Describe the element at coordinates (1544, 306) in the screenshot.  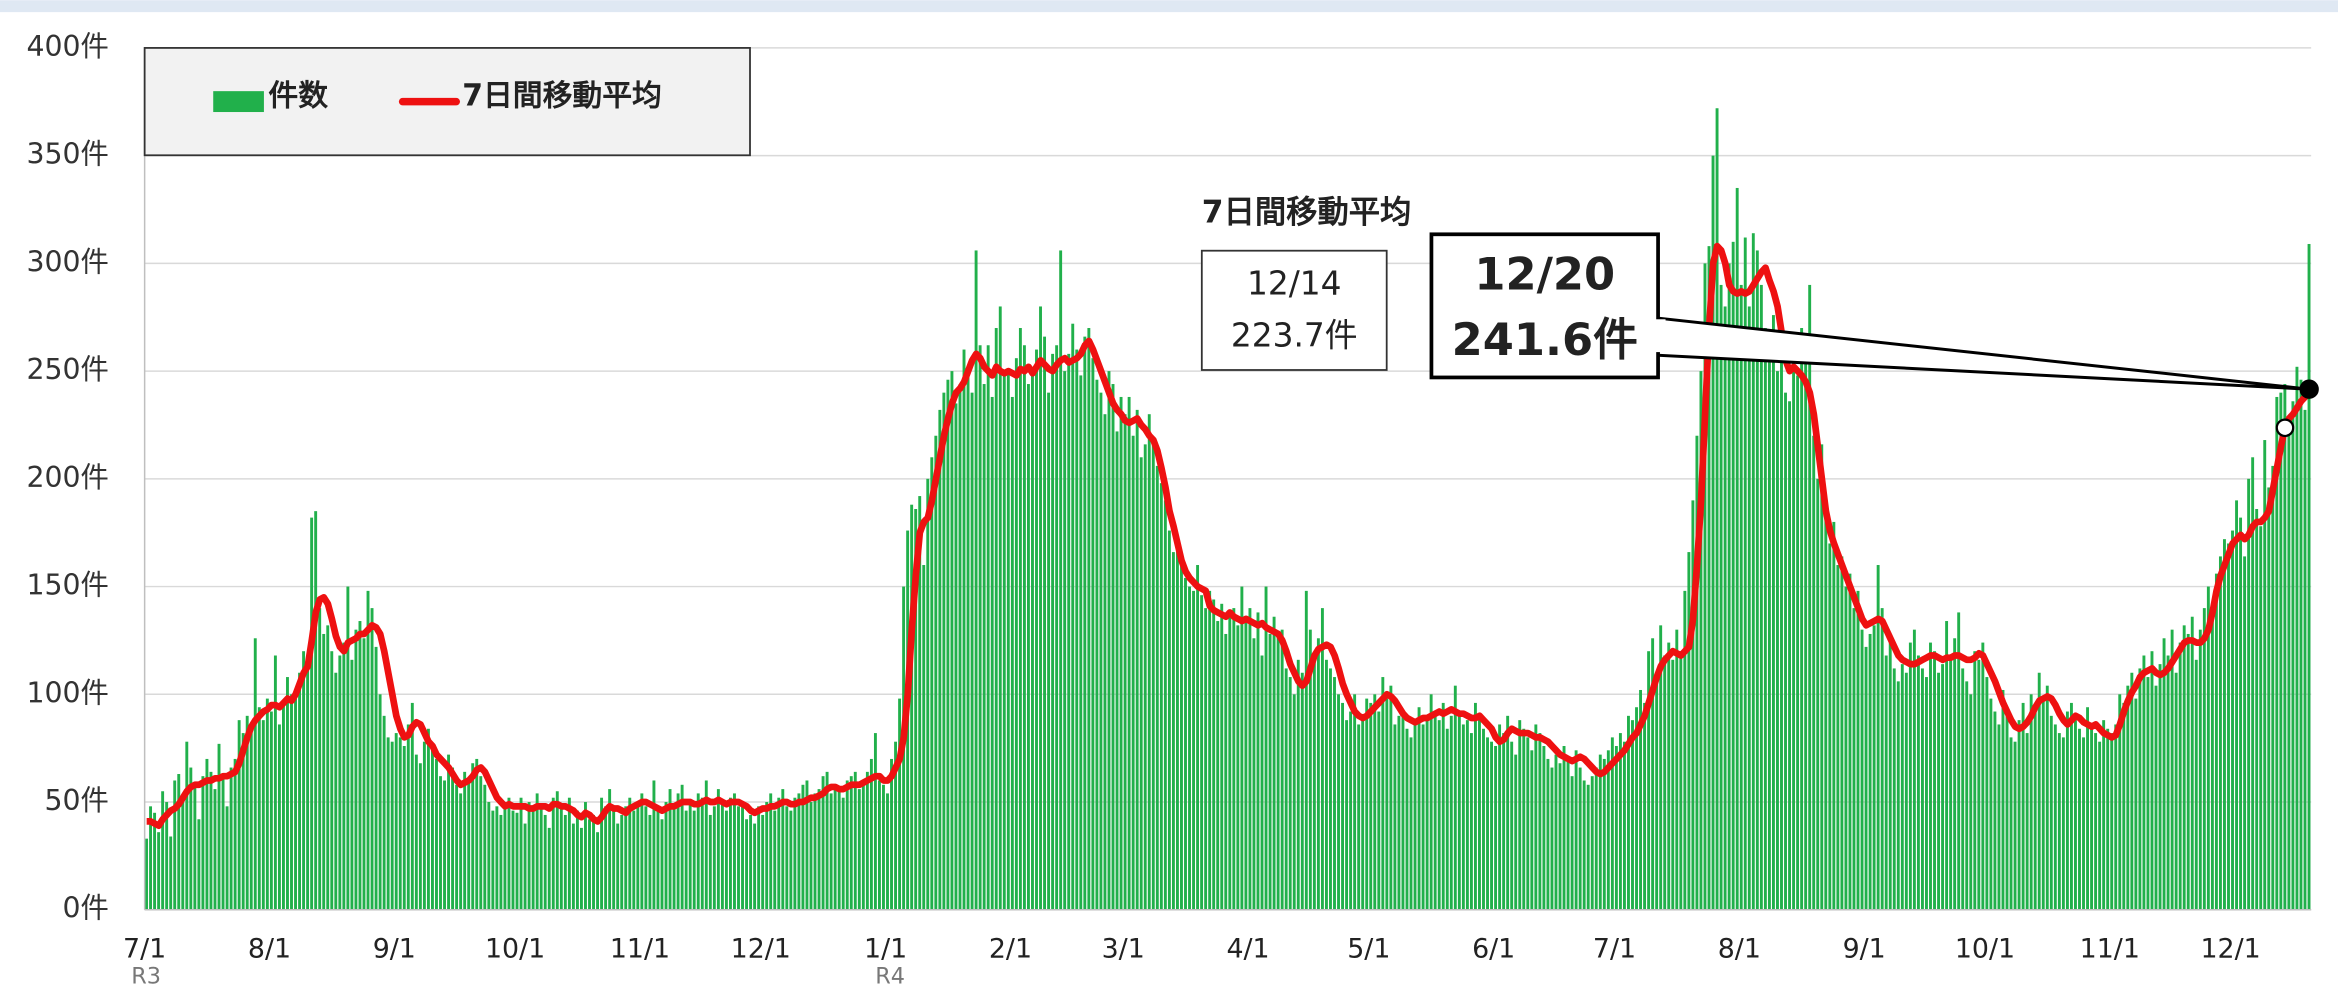
I see `annotation-box` at that location.